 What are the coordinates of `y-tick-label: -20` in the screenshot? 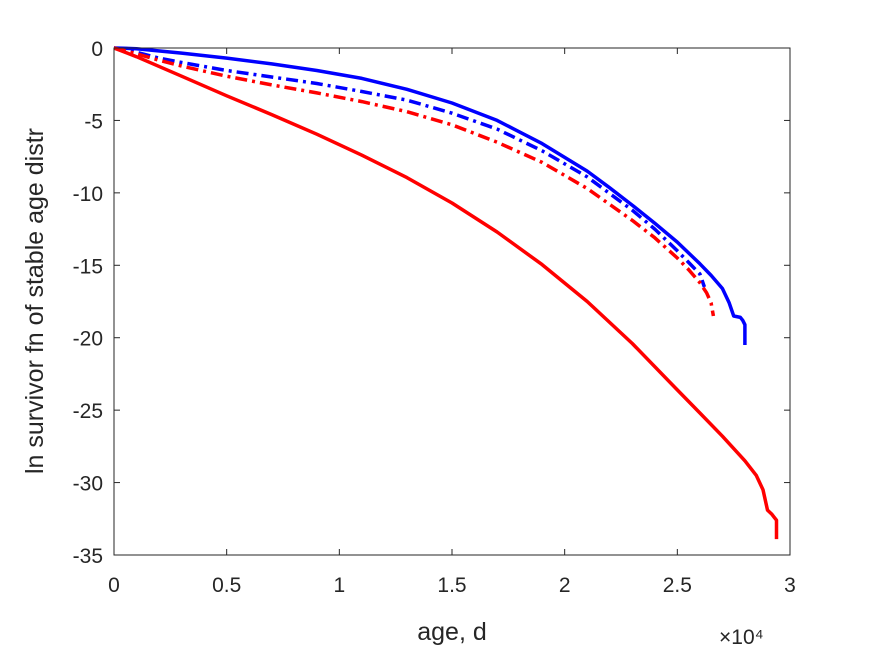 It's located at (88, 339).